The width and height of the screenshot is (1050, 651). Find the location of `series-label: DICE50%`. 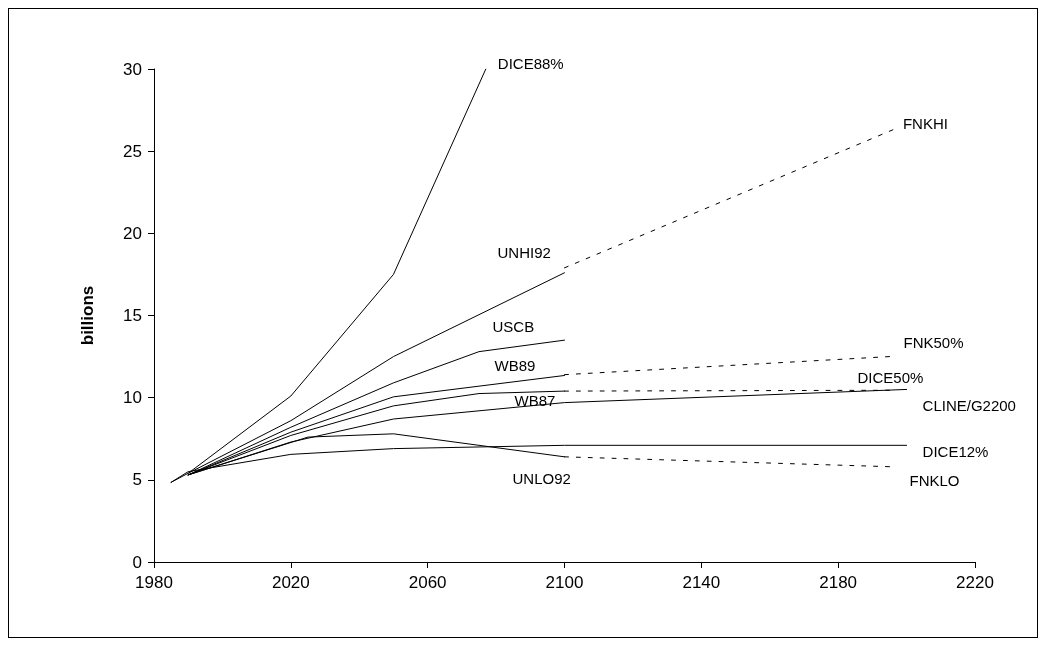

series-label: DICE50% is located at coordinates (890, 377).